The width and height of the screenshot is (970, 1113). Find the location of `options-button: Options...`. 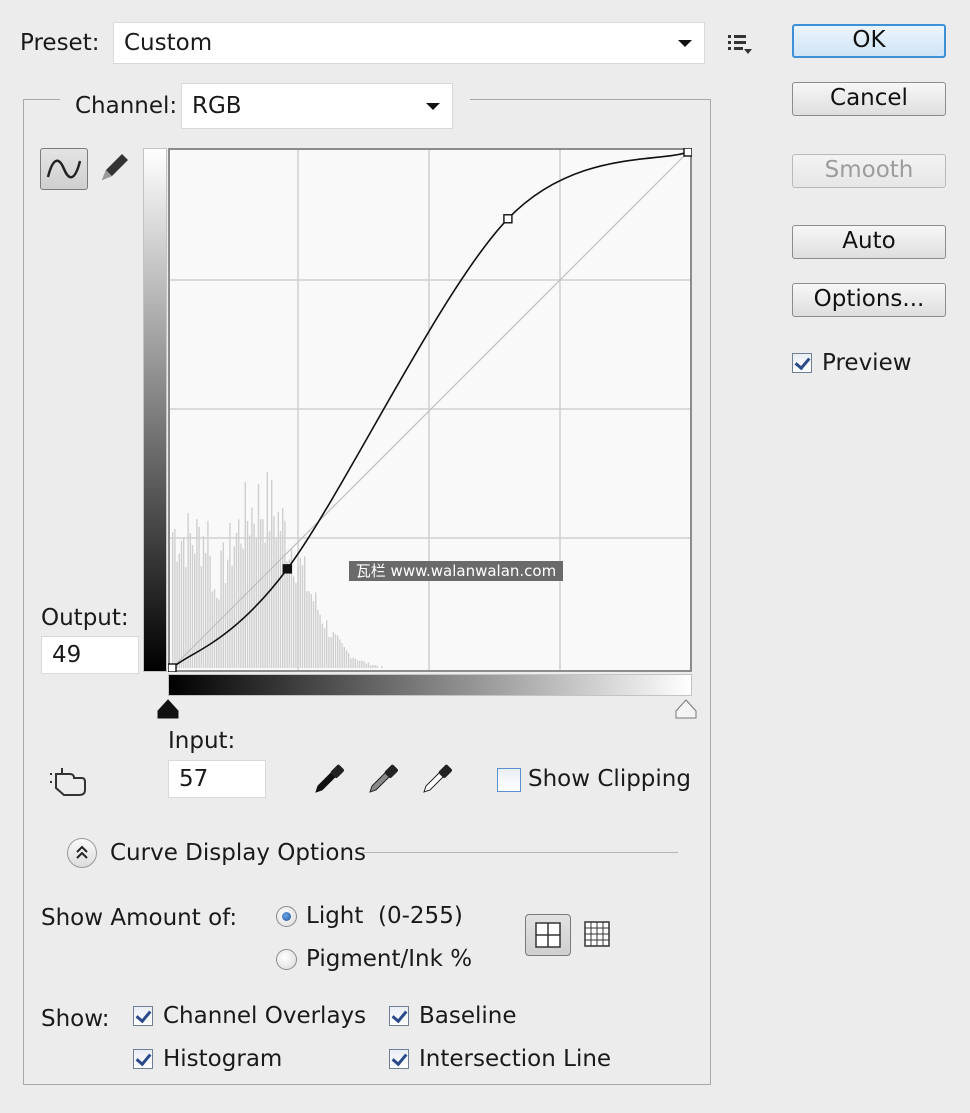

options-button: Options... is located at coordinates (869, 300).